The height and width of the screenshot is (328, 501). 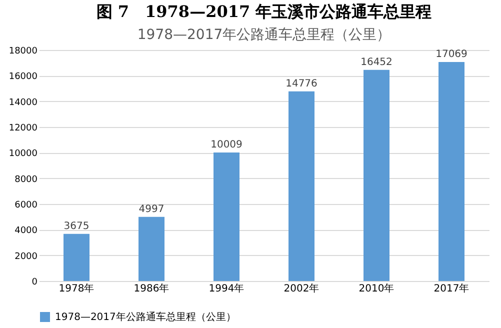 What do you see at coordinates (452, 288) in the screenshot?
I see `x-tick-label: 2017年` at bounding box center [452, 288].